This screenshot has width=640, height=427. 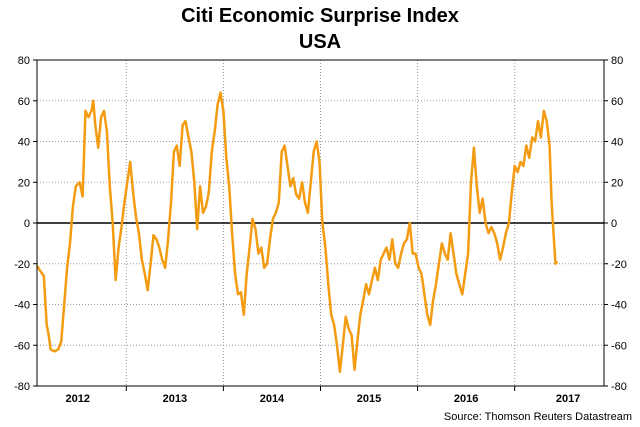 I want to click on chart-title: Citi Economic Surprise Index, so click(x=320, y=16).